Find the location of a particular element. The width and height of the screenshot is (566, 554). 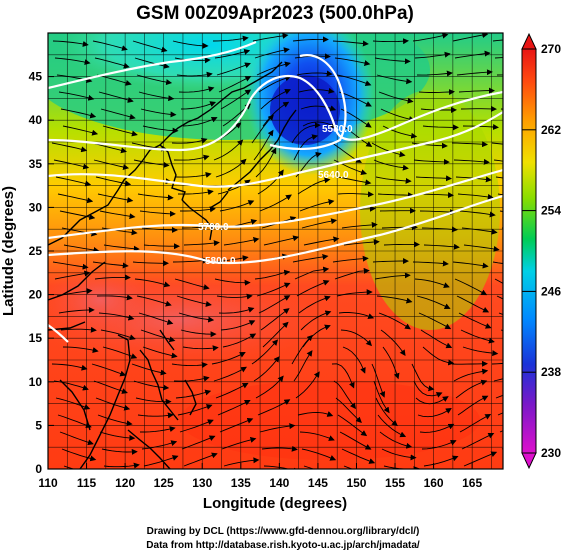

contour-label: 5800.0 is located at coordinates (220, 261).